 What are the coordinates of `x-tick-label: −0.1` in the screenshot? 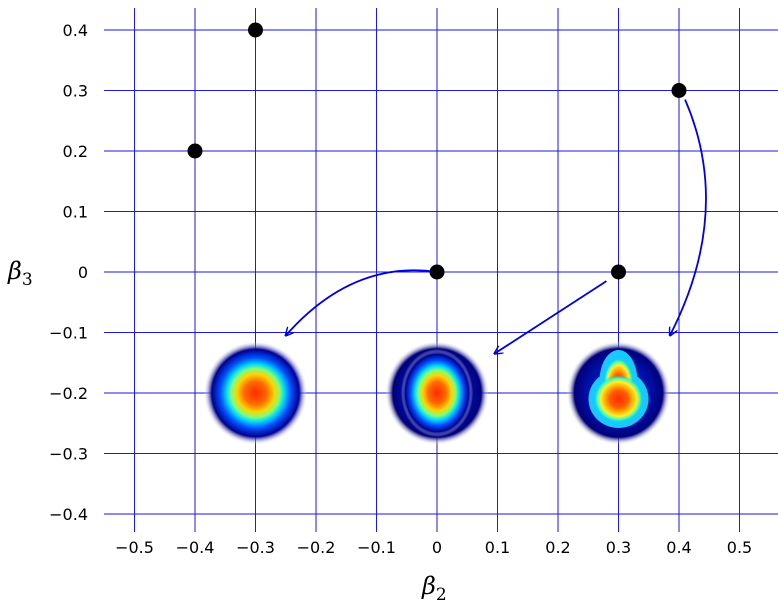 It's located at (376, 547).